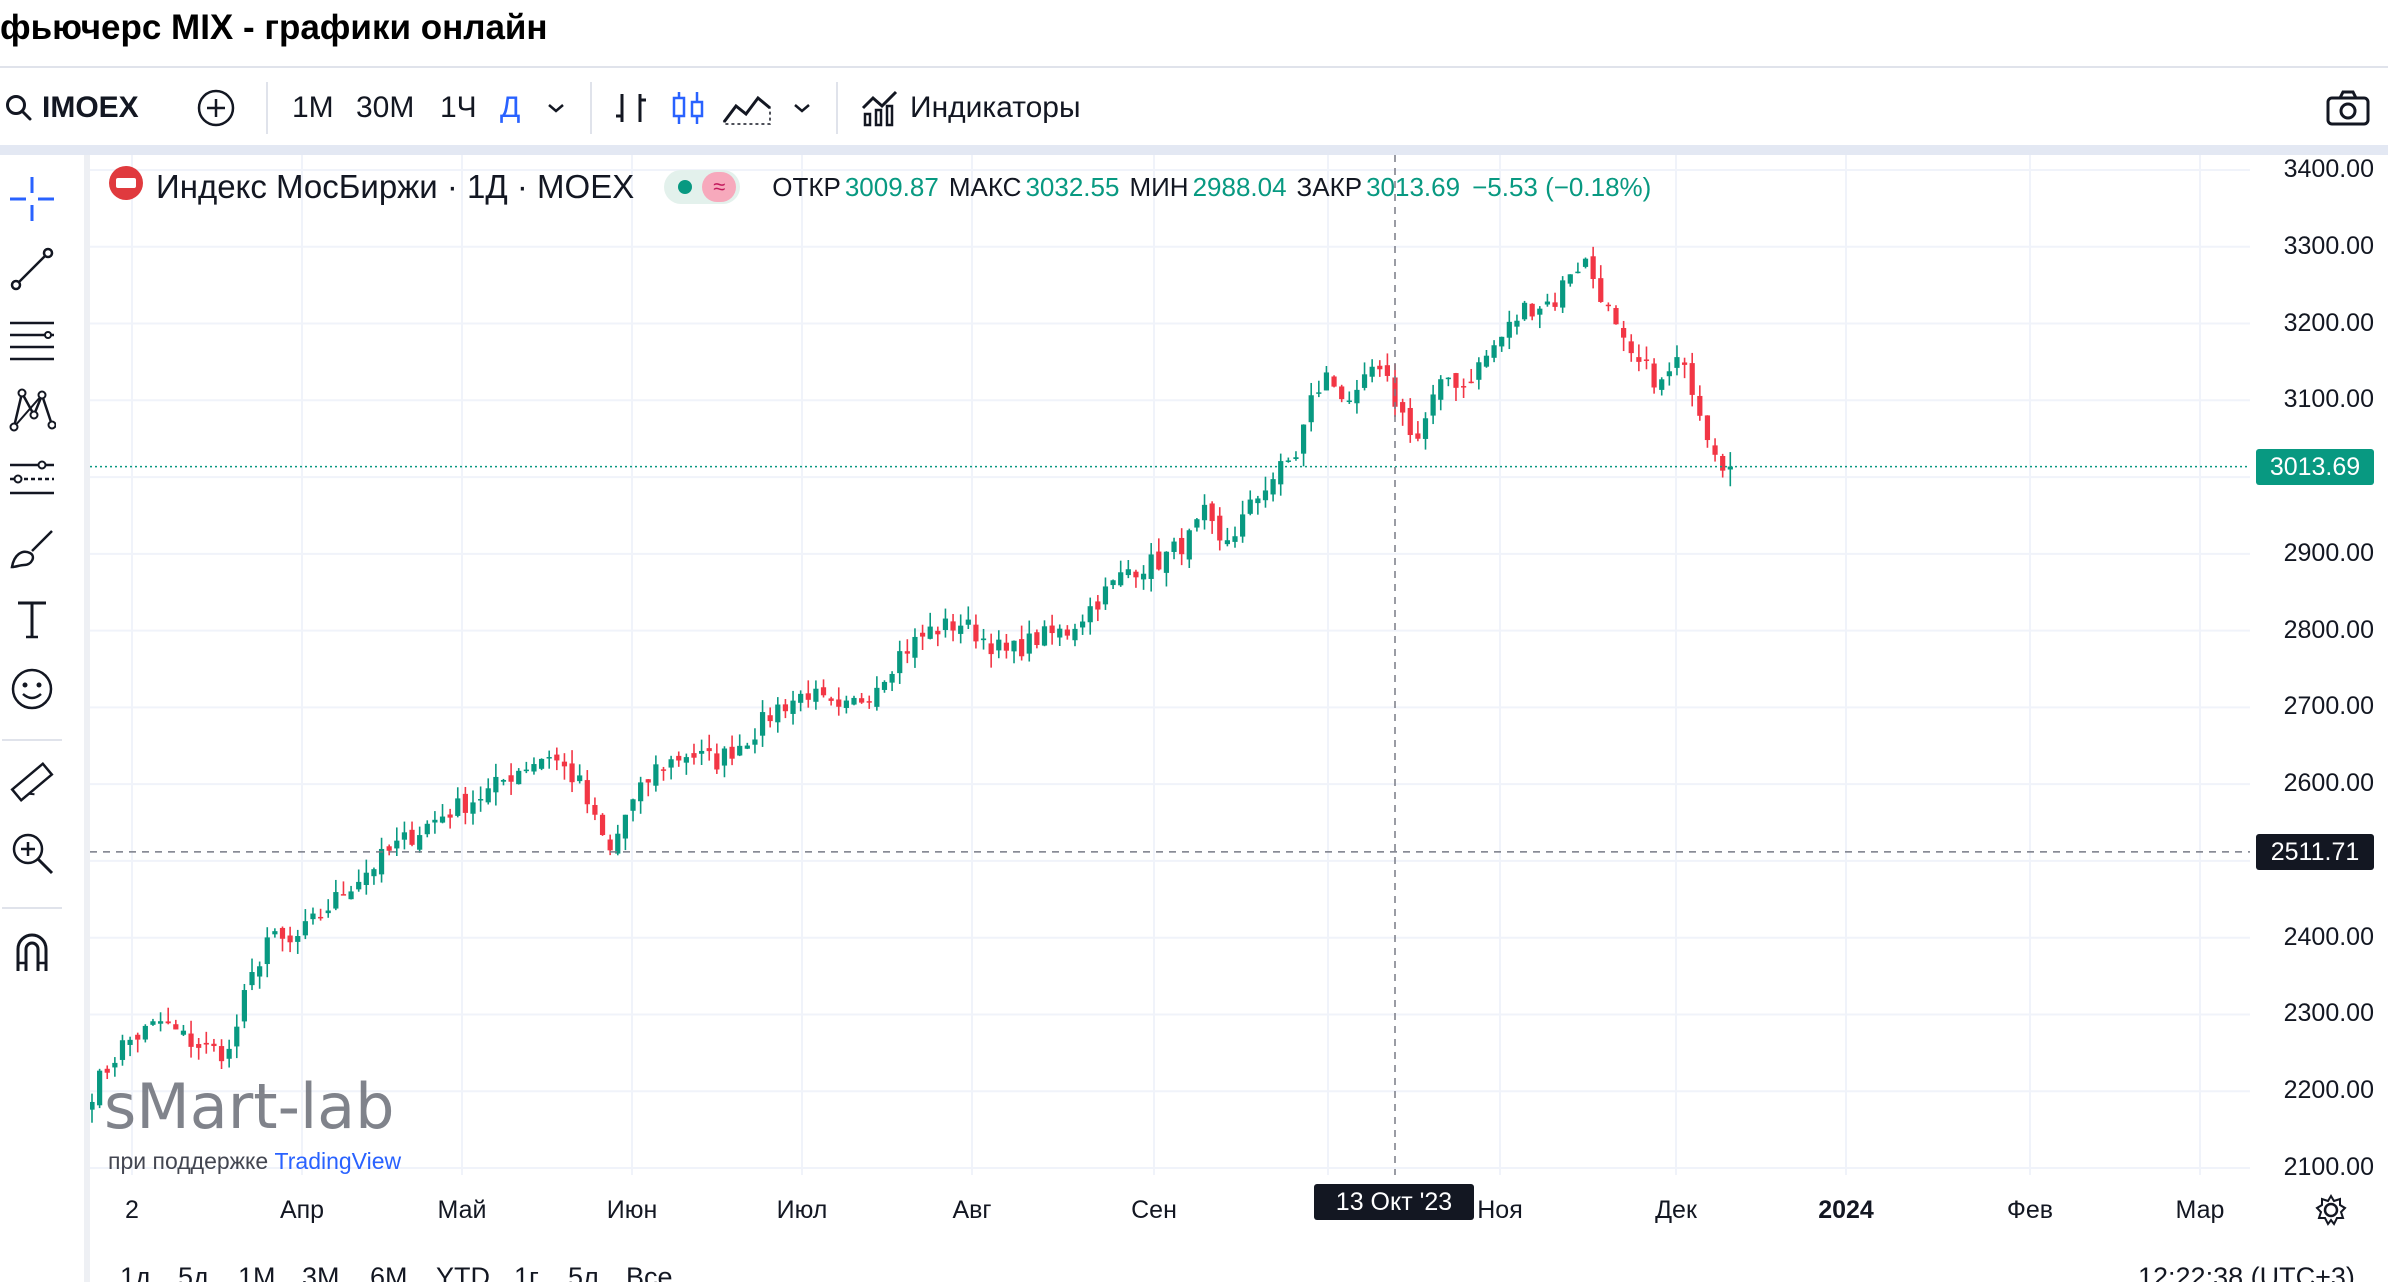  What do you see at coordinates (338, 1161) in the screenshot?
I see `tradingview-link: TradingView` at bounding box center [338, 1161].